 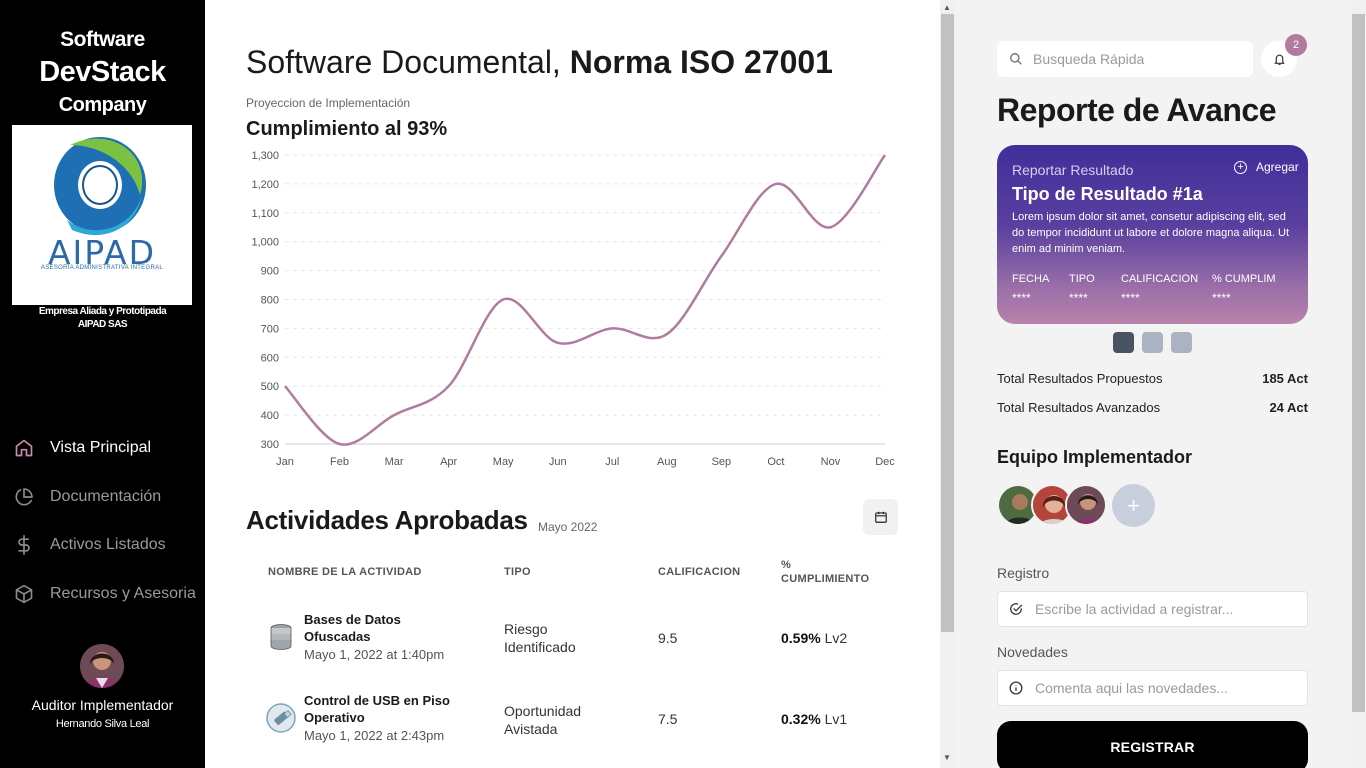 What do you see at coordinates (825, 579) in the screenshot?
I see `column-header-percent-line-2: CUMPLIMIENTO` at bounding box center [825, 579].